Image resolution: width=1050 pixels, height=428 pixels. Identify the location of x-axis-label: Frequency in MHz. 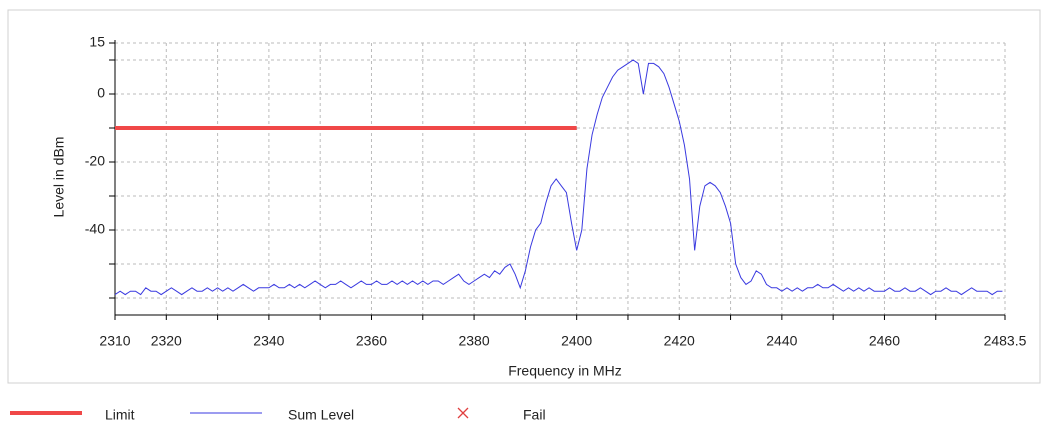
(565, 371).